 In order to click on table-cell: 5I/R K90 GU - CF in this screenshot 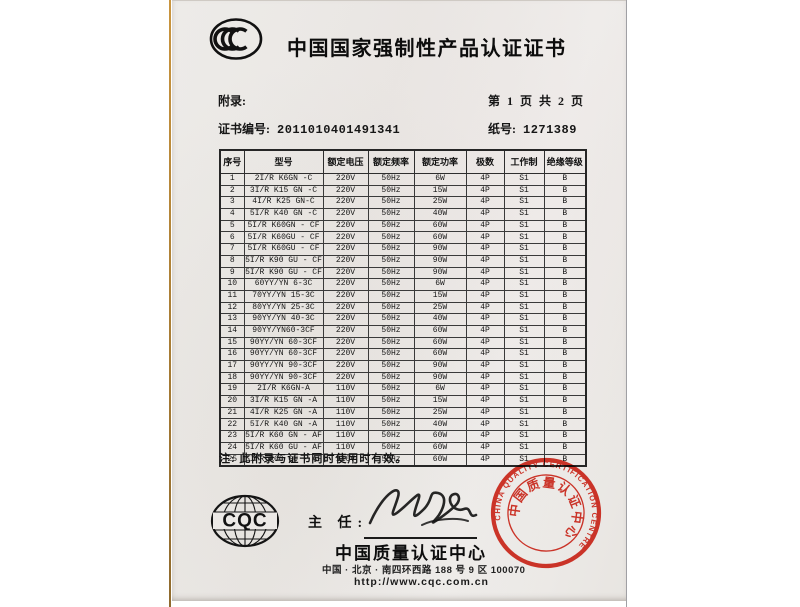, I will do `click(283, 261)`.